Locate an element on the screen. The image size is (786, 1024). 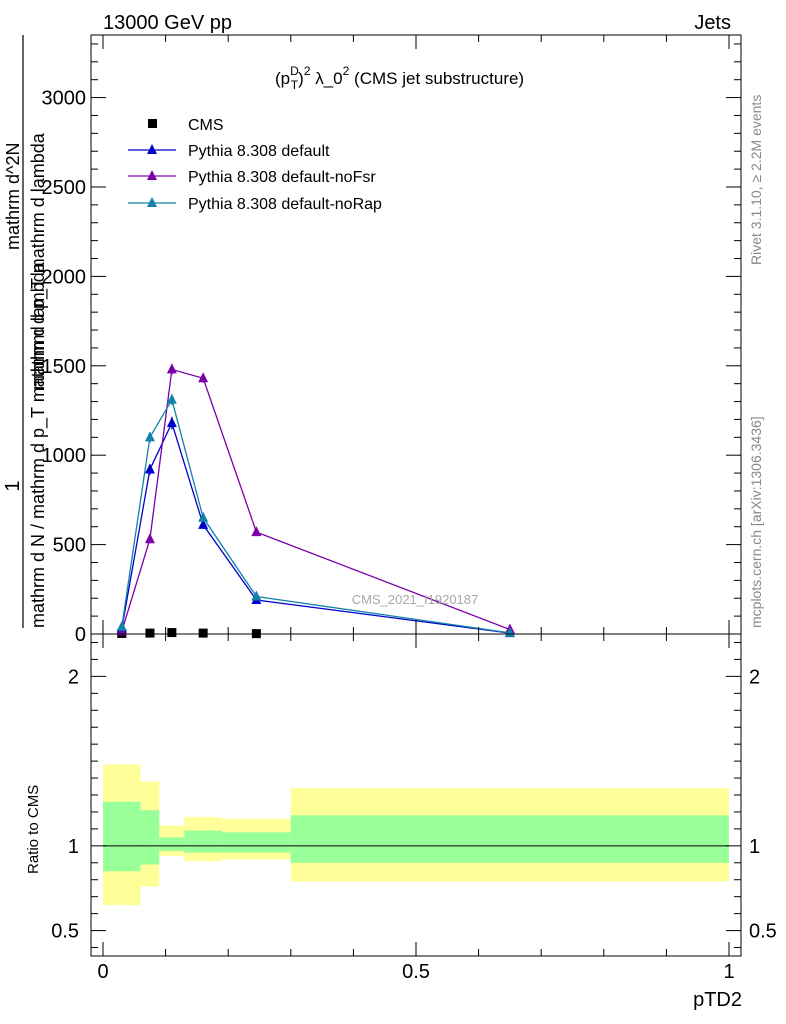
ratio-y-tick-label-left: 0.5 is located at coordinates (65, 932).